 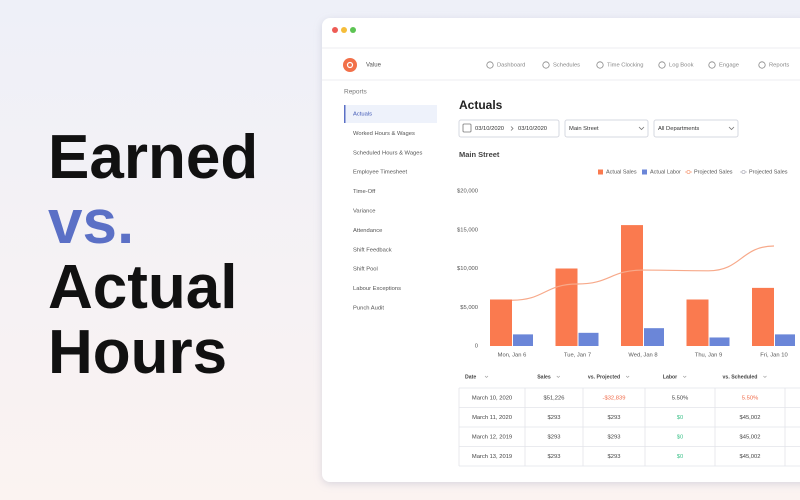 What do you see at coordinates (566, 66) in the screenshot?
I see `nav-item: Schedules` at bounding box center [566, 66].